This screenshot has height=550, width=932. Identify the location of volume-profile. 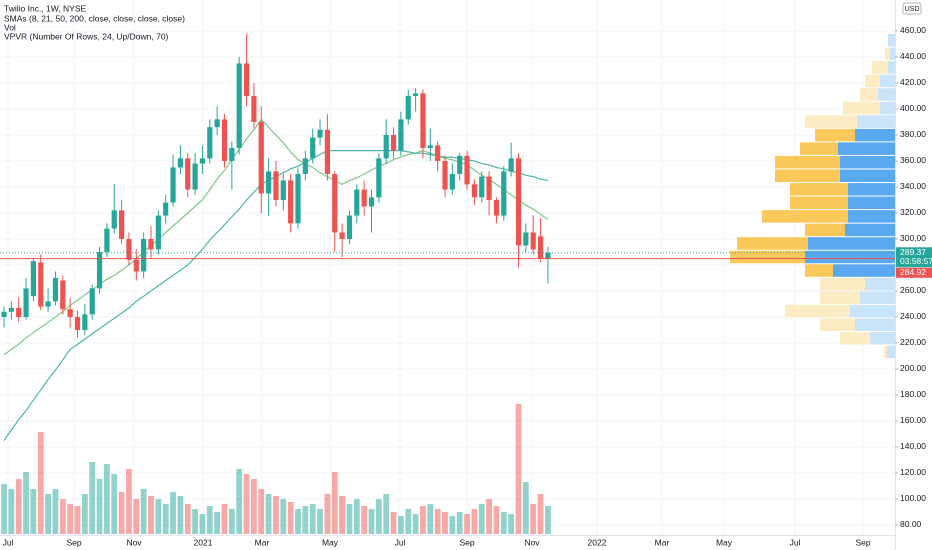
(812, 196).